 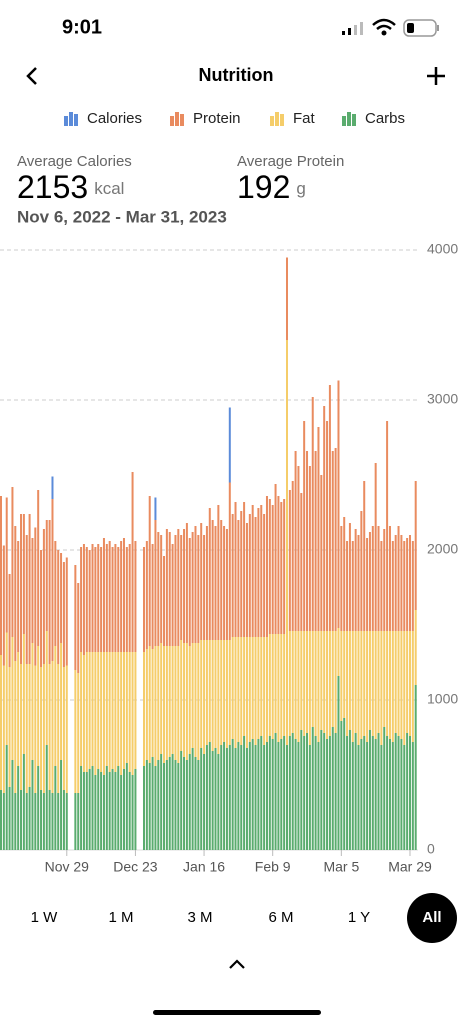 I want to click on add-button, so click(x=436, y=76).